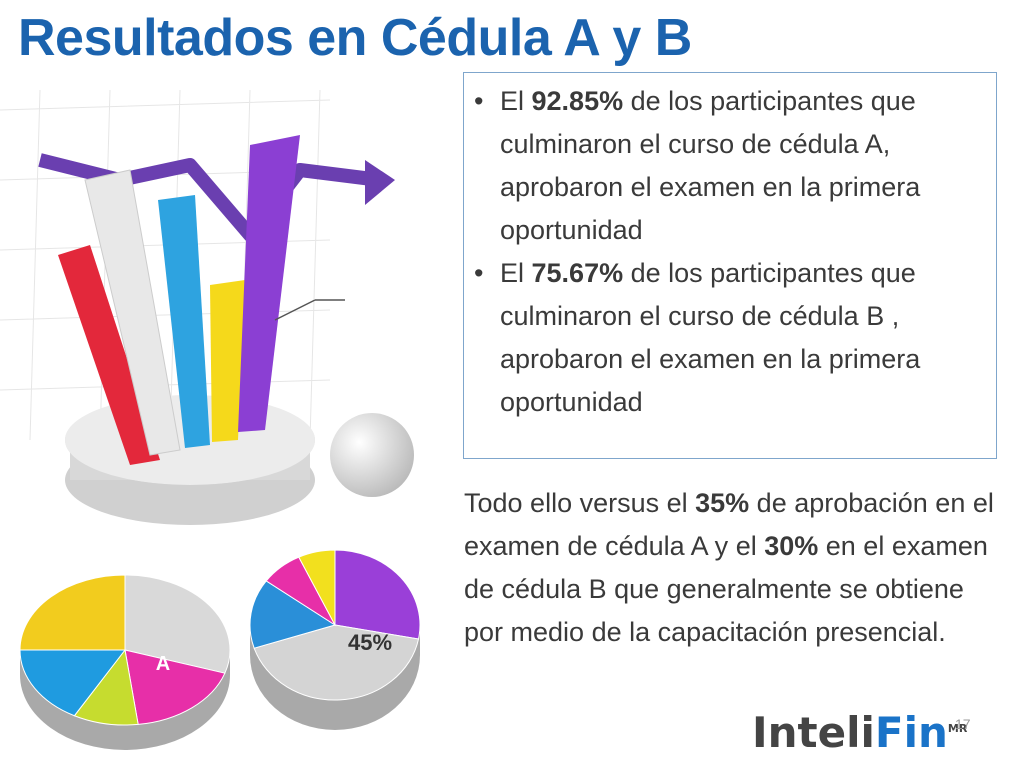 The width and height of the screenshot is (1024, 768). I want to click on red-bar, so click(109, 355).